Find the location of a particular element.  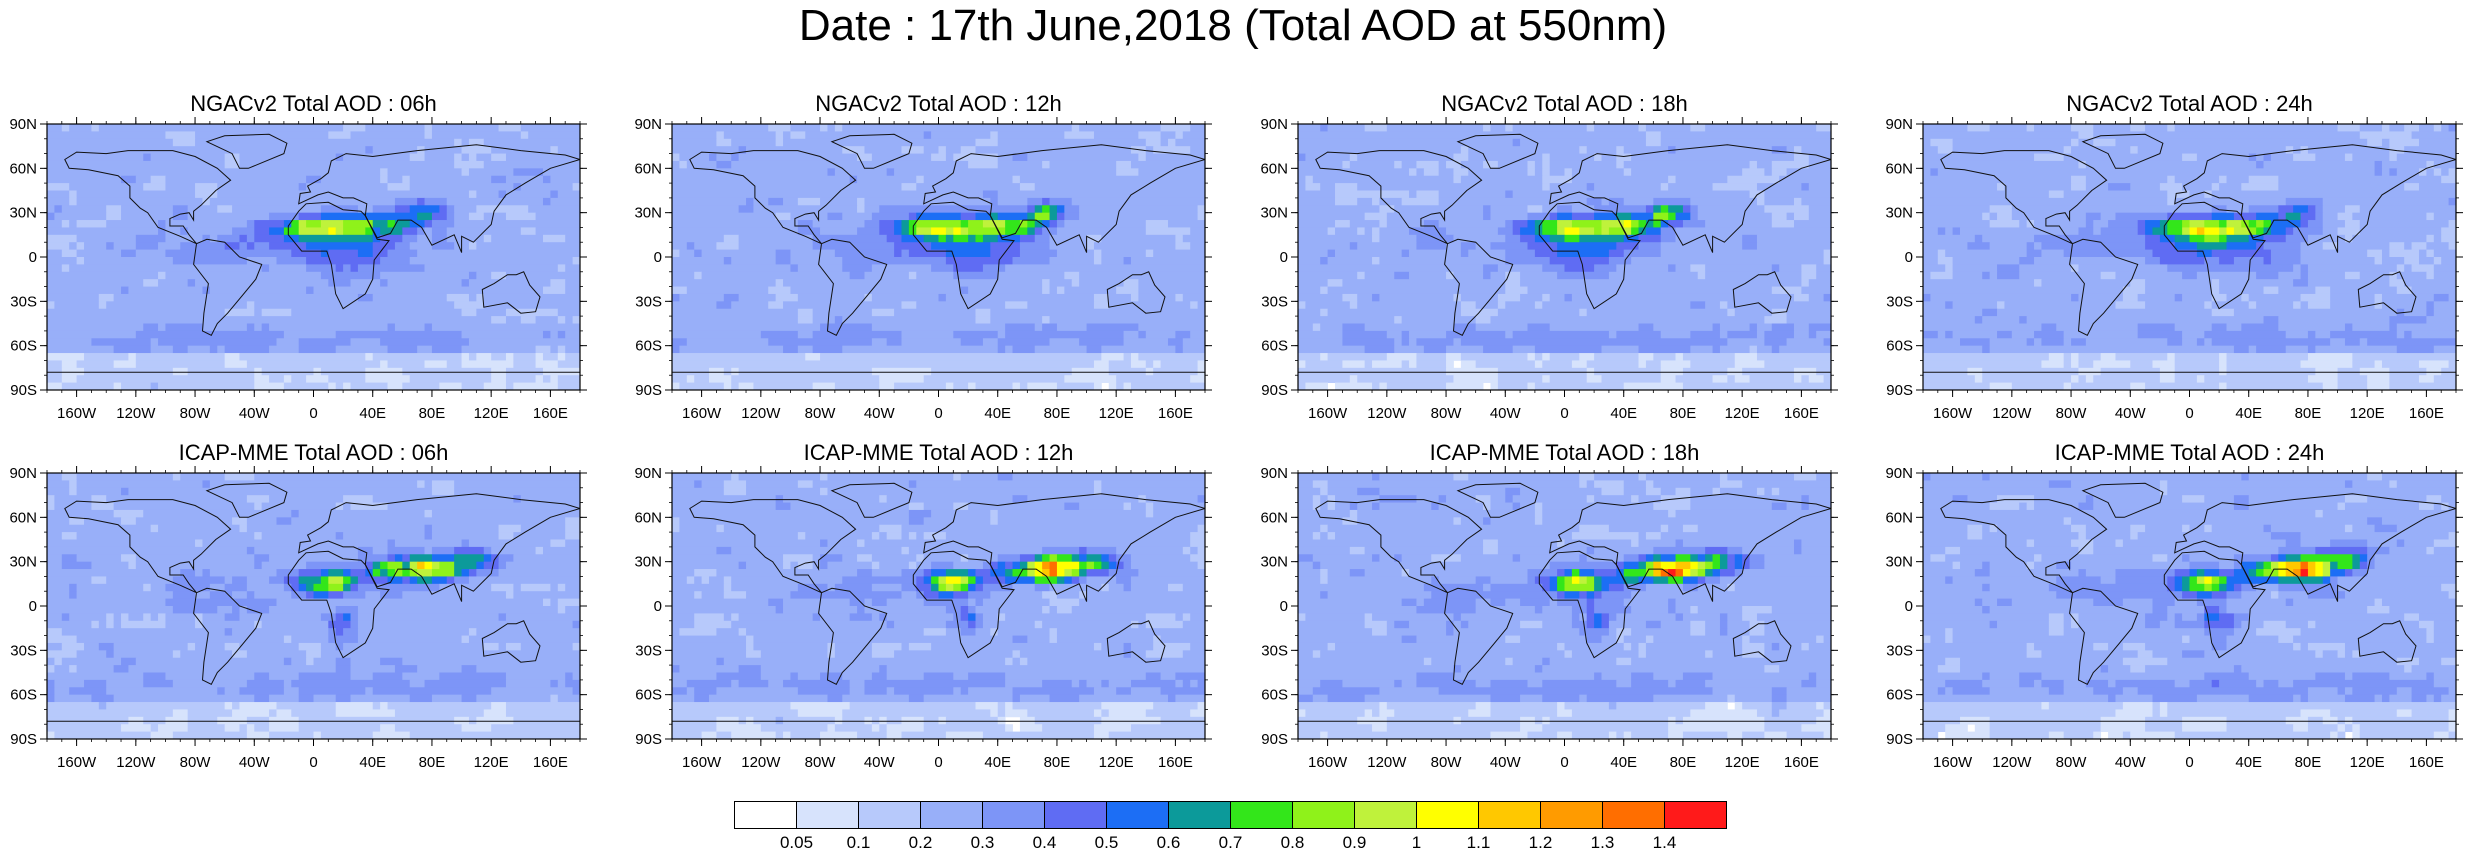

panel-title: NGACv2 Total AOD : 12h is located at coordinates (938, 103).